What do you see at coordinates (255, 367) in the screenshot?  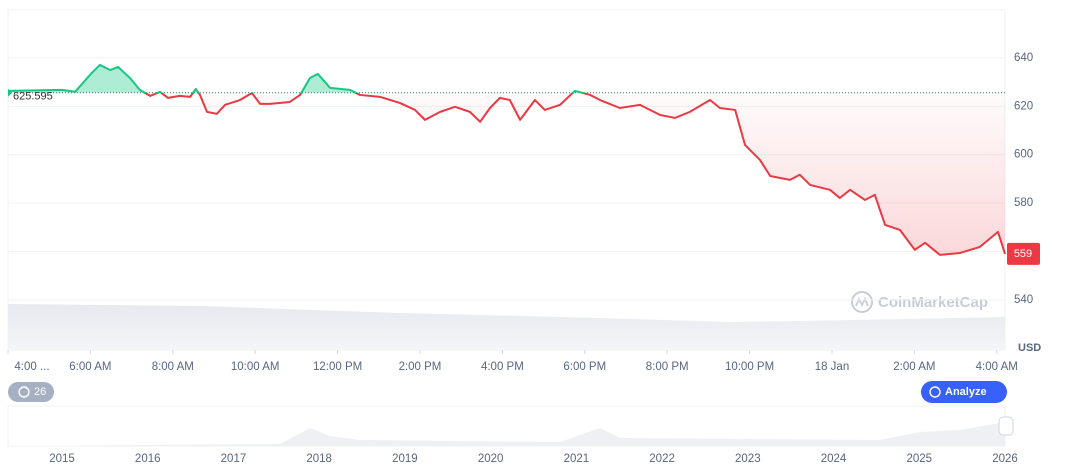 I see `x-tick-label: 10:00 AM` at bounding box center [255, 367].